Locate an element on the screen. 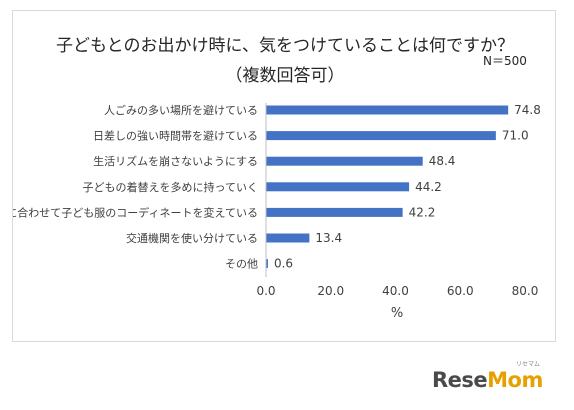  category-label: 生活リズムを崩さないようにする is located at coordinates (175, 161).